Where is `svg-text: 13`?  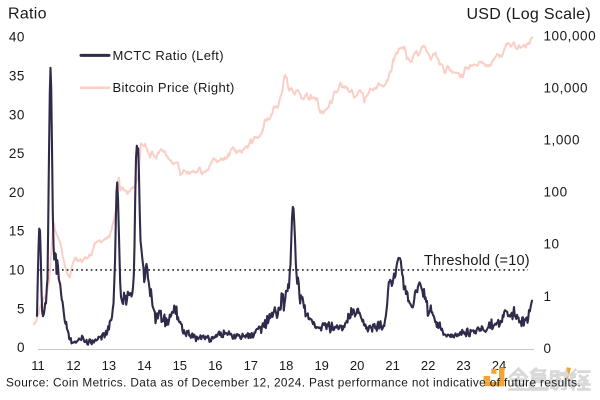
svg-text: 13 is located at coordinates (109, 365).